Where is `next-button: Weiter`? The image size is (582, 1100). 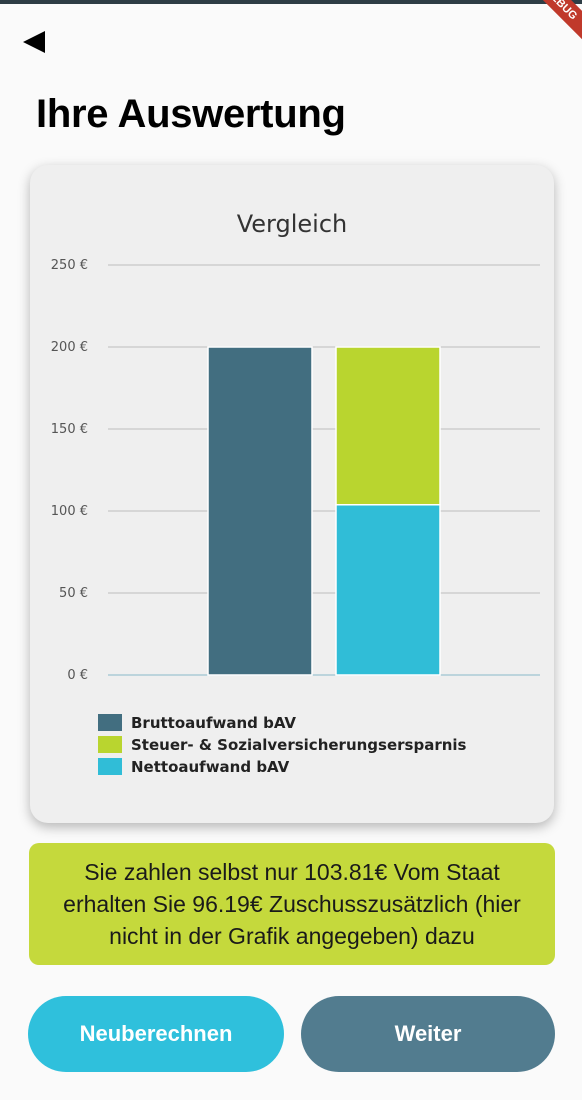
next-button: Weiter is located at coordinates (428, 1034).